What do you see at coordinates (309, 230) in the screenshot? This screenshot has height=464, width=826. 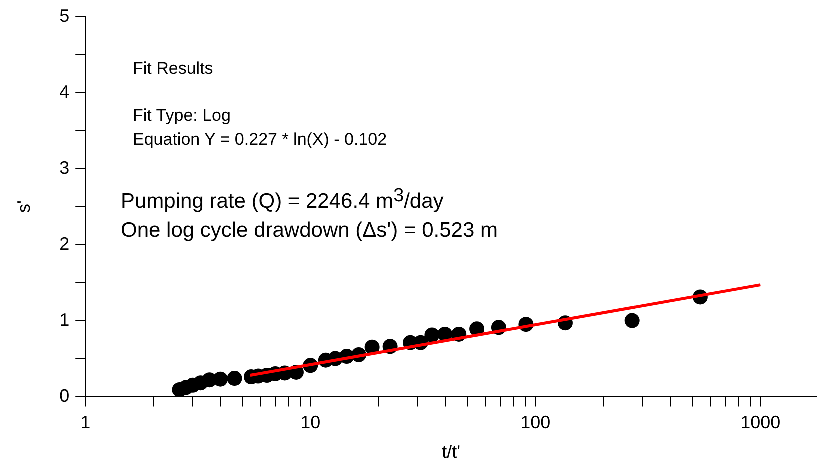 I see `annotation: One log cycle drawdown (Δs') = 0.523 m` at bounding box center [309, 230].